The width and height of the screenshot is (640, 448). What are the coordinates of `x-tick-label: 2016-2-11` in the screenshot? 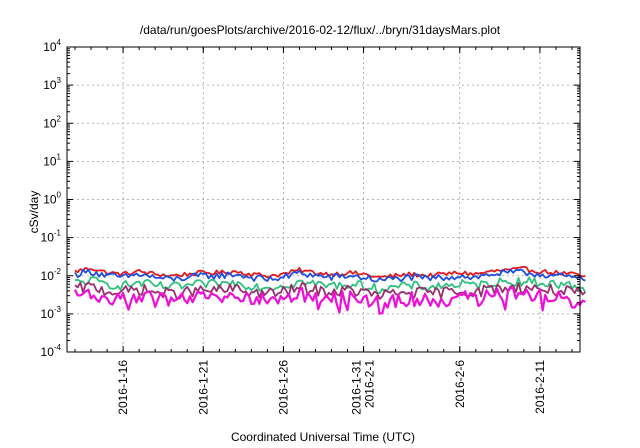 It's located at (540, 387).